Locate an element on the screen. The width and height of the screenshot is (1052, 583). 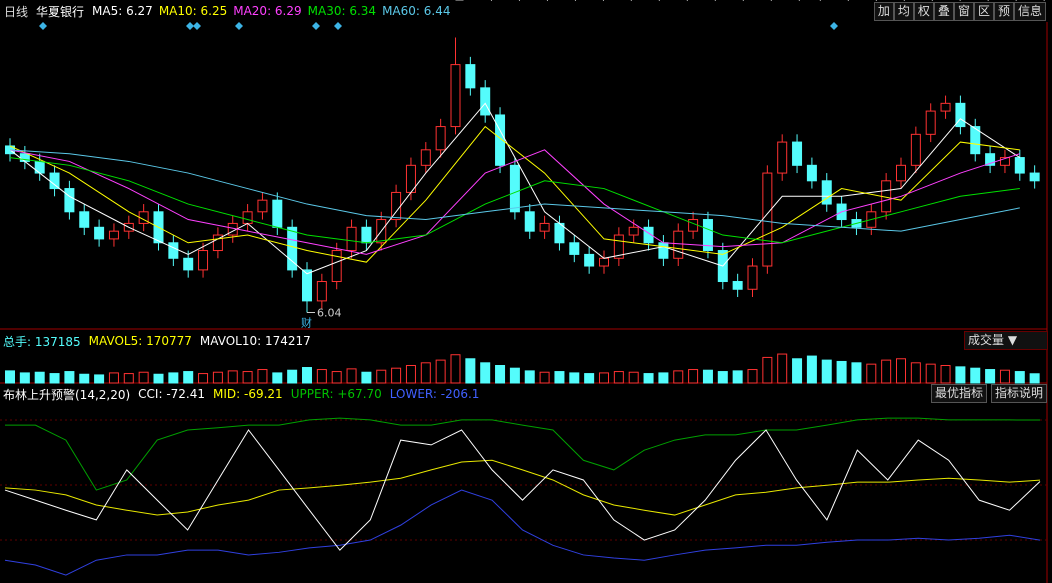
toolbar: 加均权叠窗区预信息 is located at coordinates (959, 11).